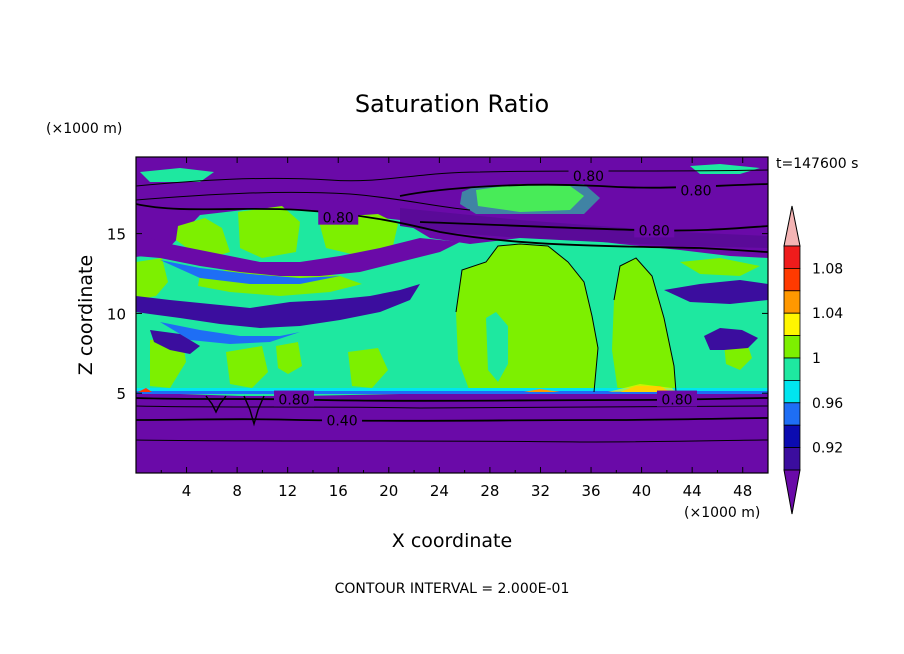  I want to click on y-tick-label: 15, so click(116, 235).